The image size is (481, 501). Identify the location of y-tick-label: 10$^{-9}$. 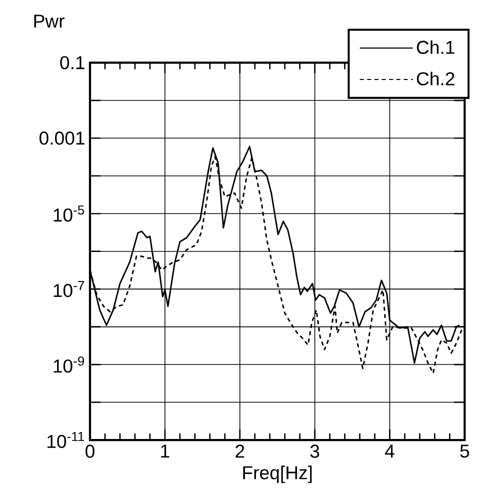
(69, 364).